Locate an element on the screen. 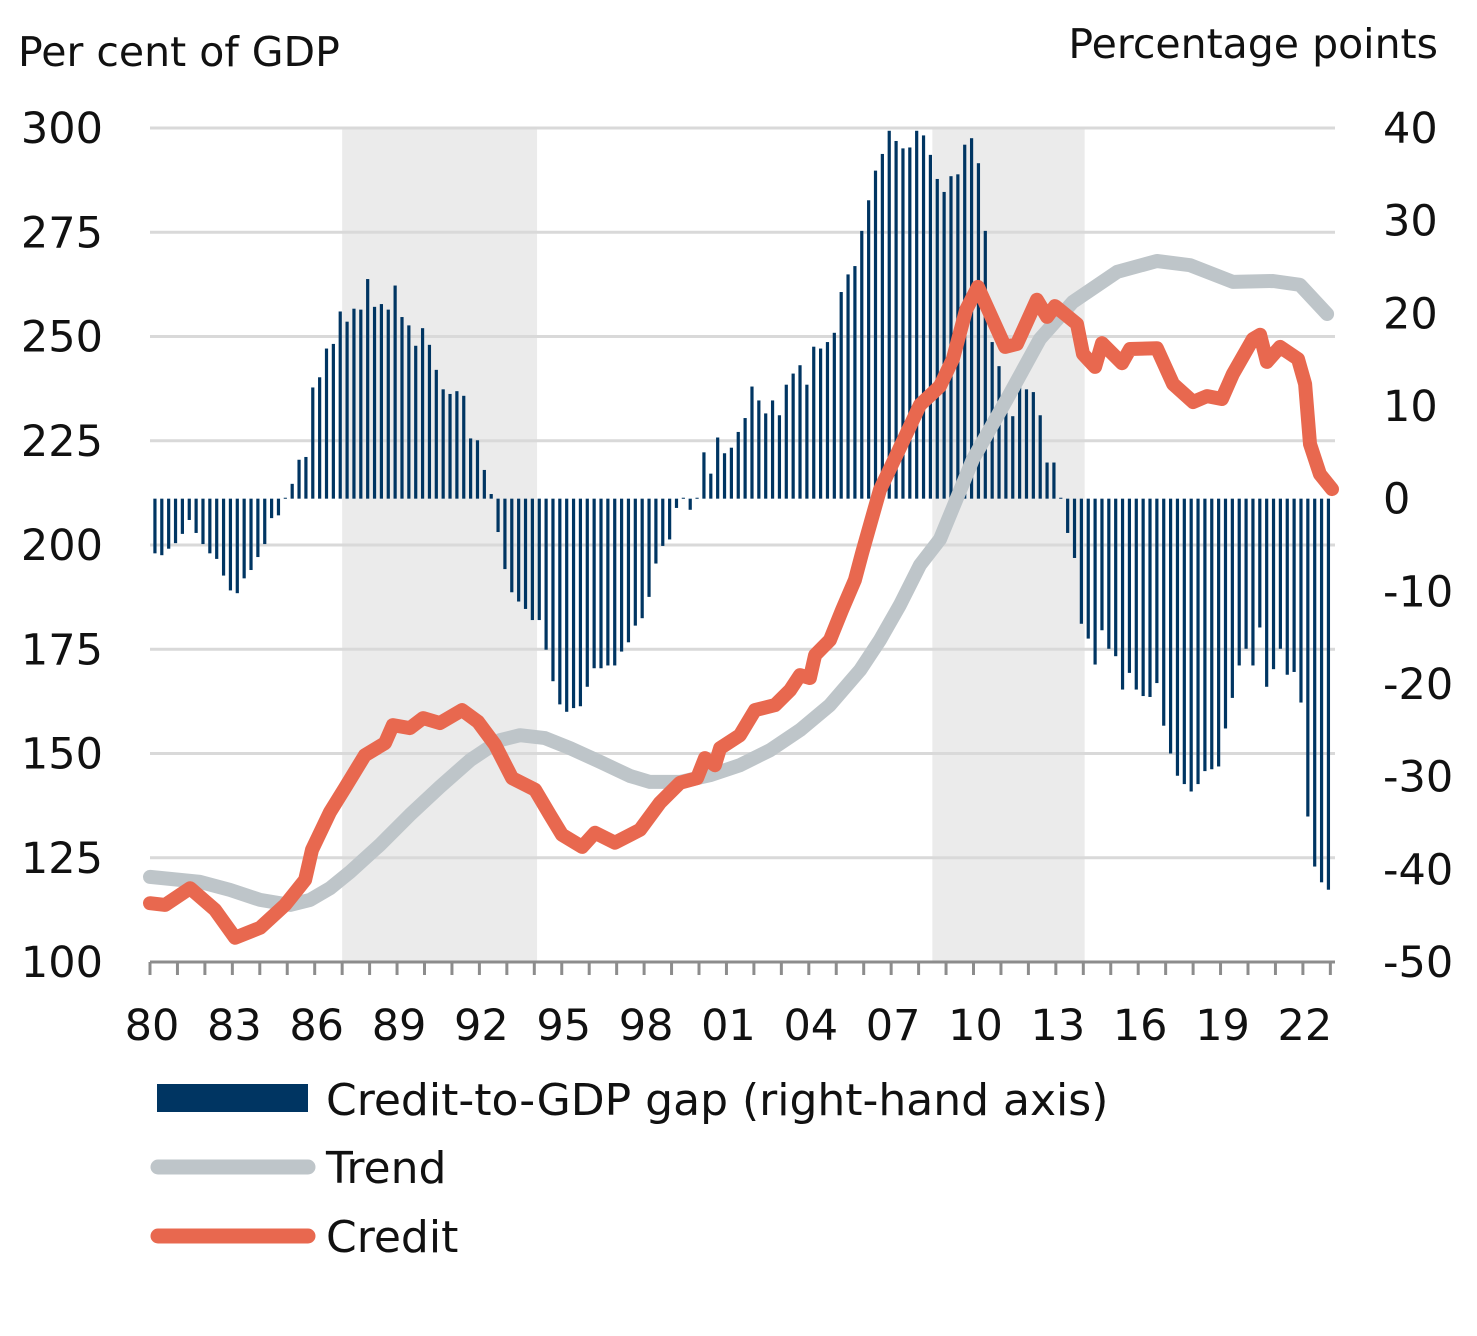 The image size is (1477, 1336). x-tick-label: 83 is located at coordinates (234, 1026).